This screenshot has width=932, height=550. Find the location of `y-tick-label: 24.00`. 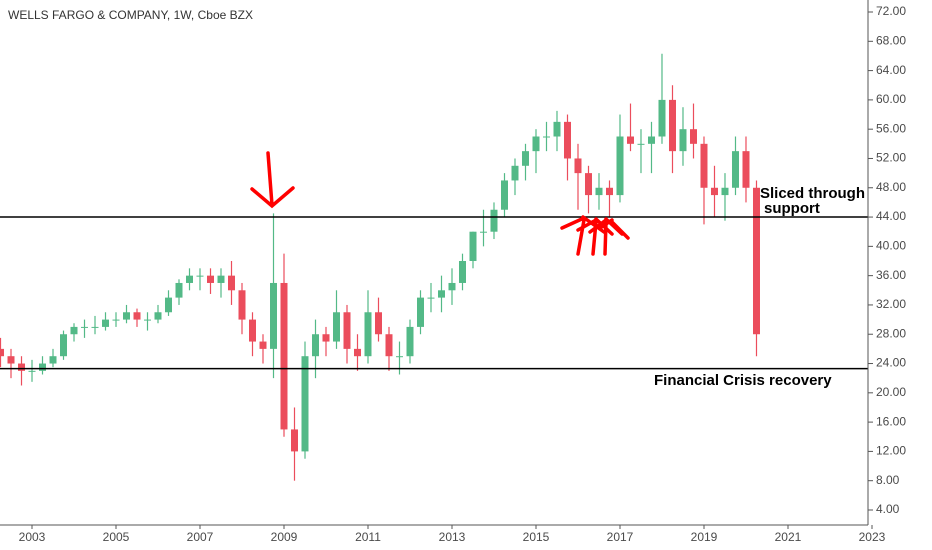

y-tick-label: 24.00 is located at coordinates (891, 363).